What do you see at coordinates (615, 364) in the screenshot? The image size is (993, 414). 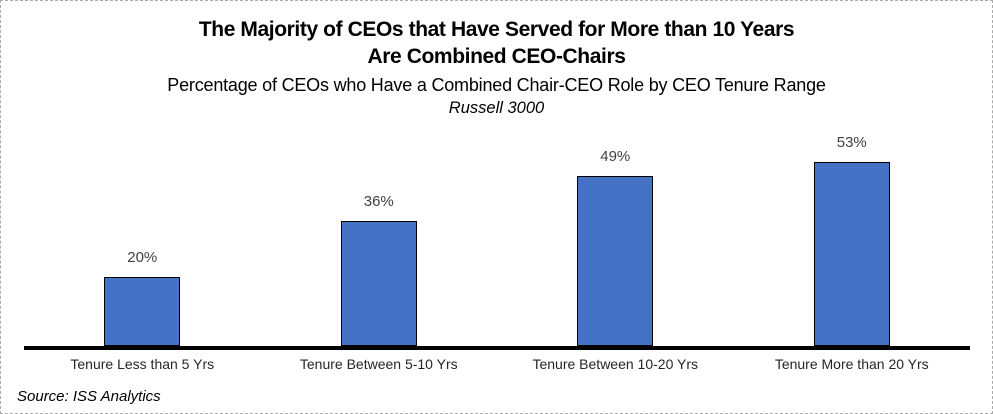 I see `category-label: Tenure Between 10-20 Yrs` at bounding box center [615, 364].